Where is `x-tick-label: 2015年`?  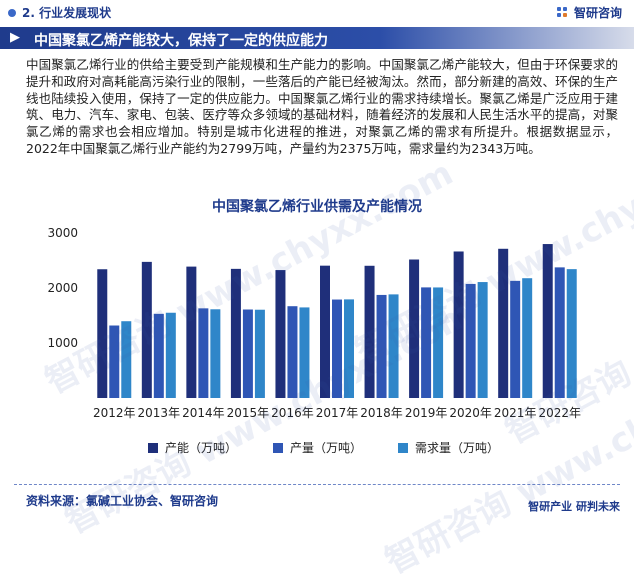 x-tick-label: 2015年 is located at coordinates (248, 413).